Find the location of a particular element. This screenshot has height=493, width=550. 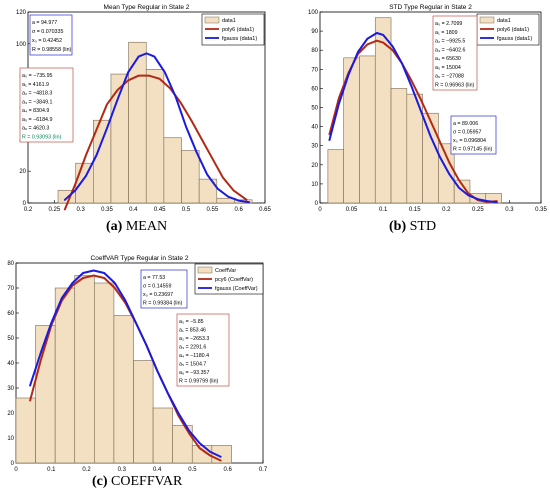

caption-mean: (a) MEAN is located at coordinates (136, 227).